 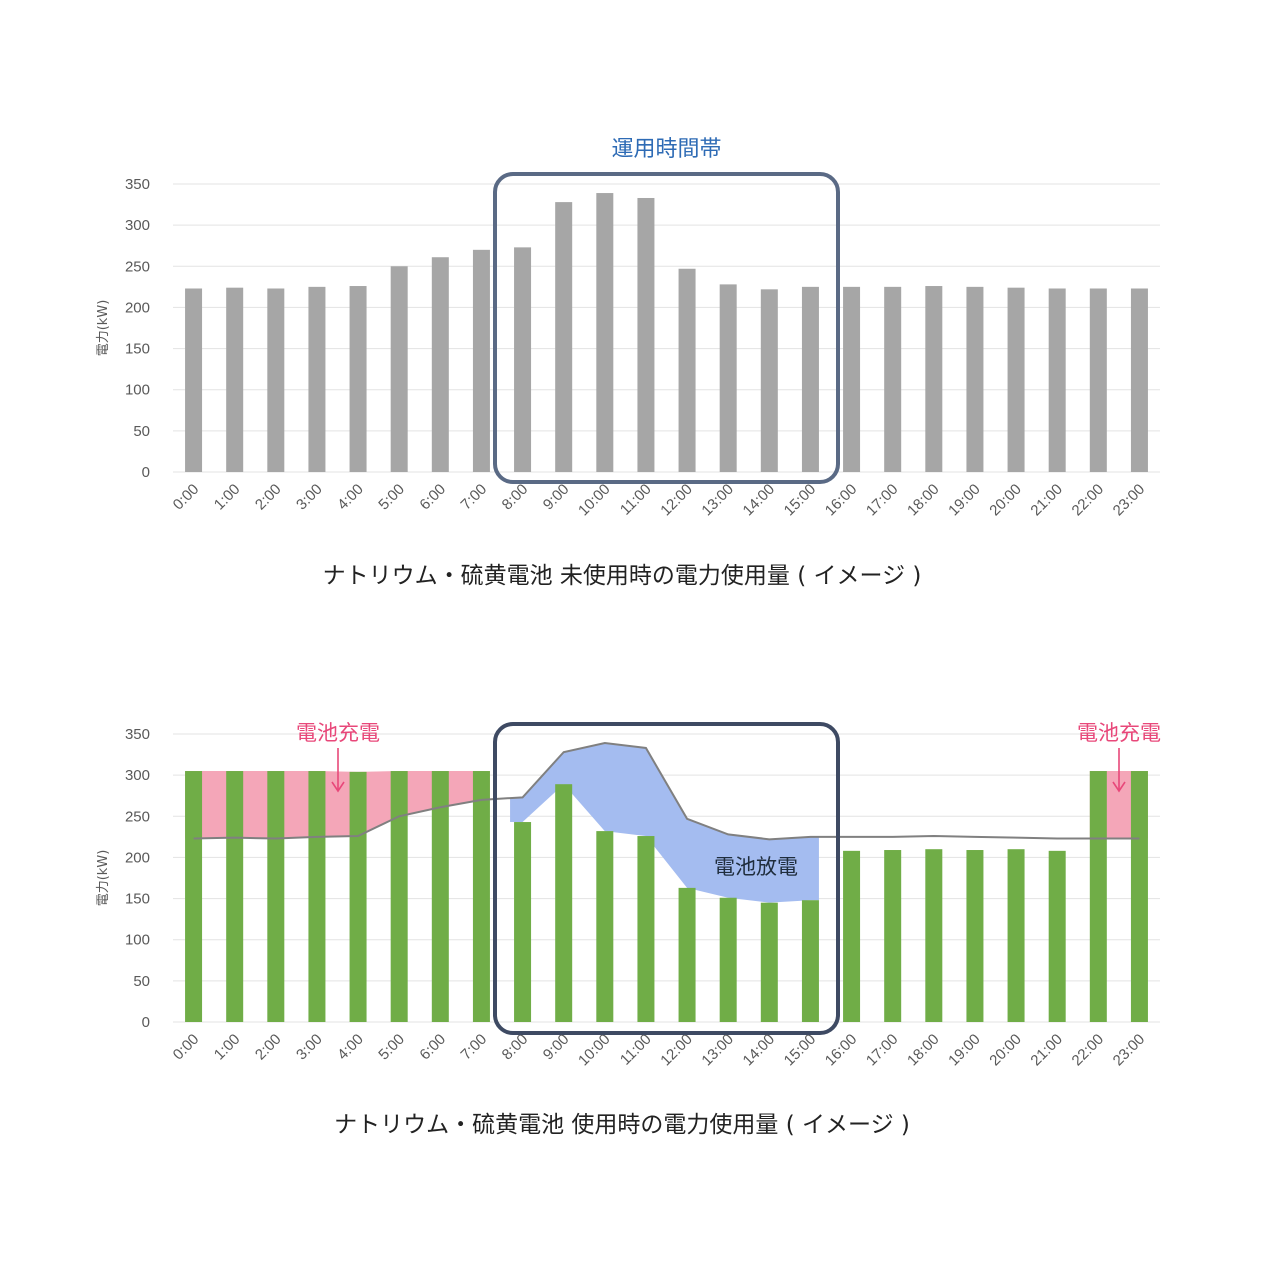 What do you see at coordinates (1005, 500) in the screenshot?
I see `x-tick-label: 20:00` at bounding box center [1005, 500].